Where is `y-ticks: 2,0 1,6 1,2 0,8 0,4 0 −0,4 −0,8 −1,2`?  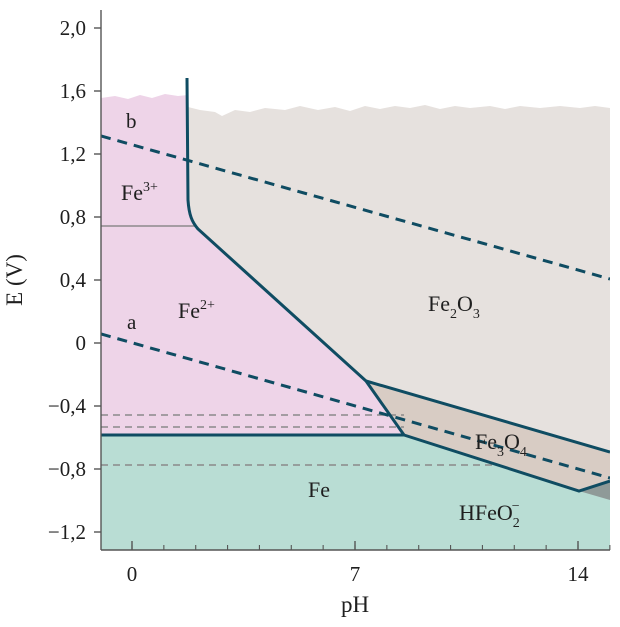
y-ticks: 2,0 1,6 1,2 0,8 0,4 0 −0,4 −0,8 −1,2 is located at coordinates (74, 280).